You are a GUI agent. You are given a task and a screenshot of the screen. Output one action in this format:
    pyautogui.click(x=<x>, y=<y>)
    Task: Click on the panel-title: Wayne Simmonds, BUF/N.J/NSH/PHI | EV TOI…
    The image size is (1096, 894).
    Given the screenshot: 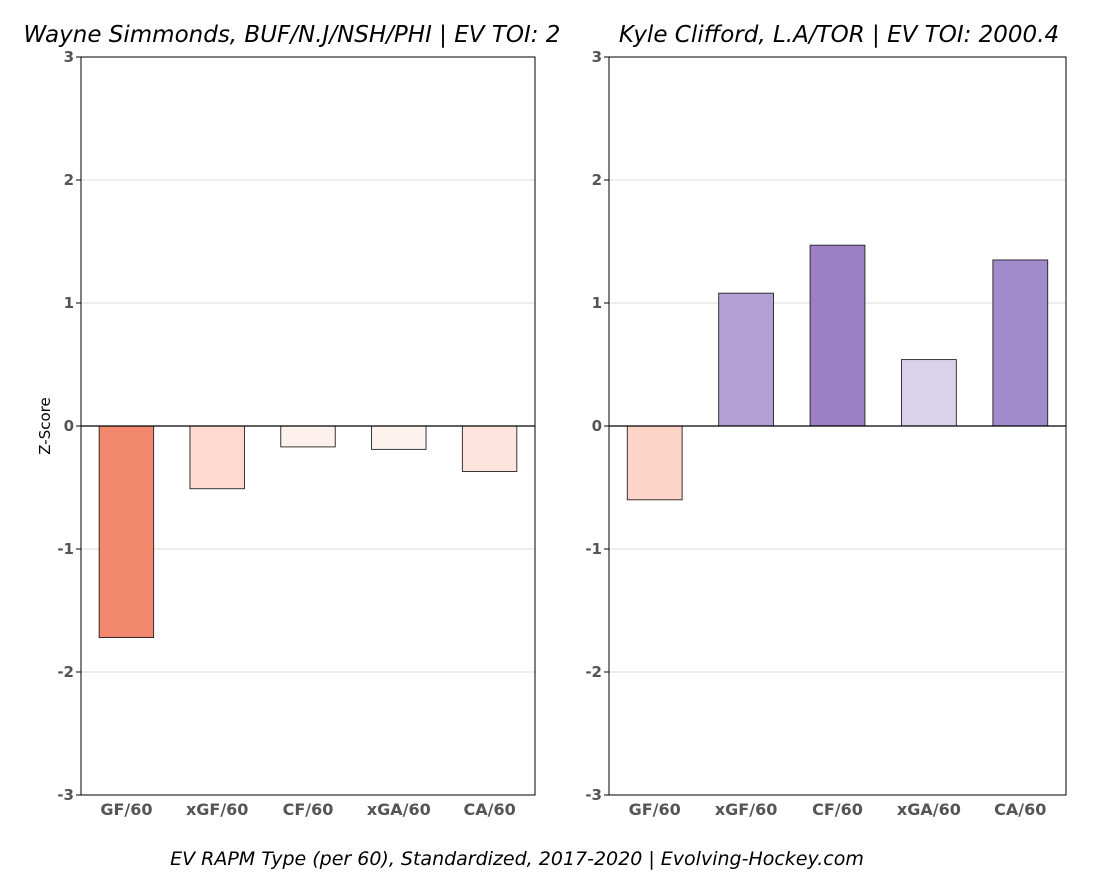 What is the action you would take?
    pyautogui.click(x=292, y=35)
    